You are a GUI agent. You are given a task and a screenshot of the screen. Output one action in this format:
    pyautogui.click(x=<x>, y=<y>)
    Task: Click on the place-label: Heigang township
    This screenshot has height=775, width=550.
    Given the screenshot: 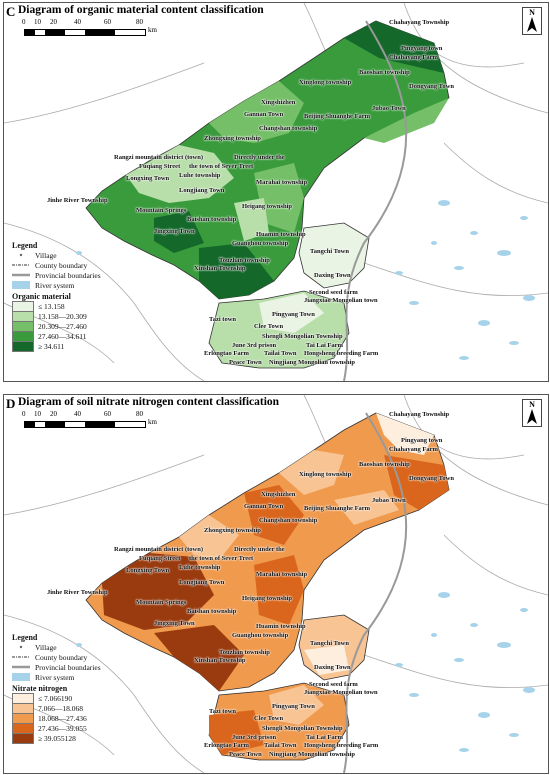 What is the action you would take?
    pyautogui.click(x=267, y=598)
    